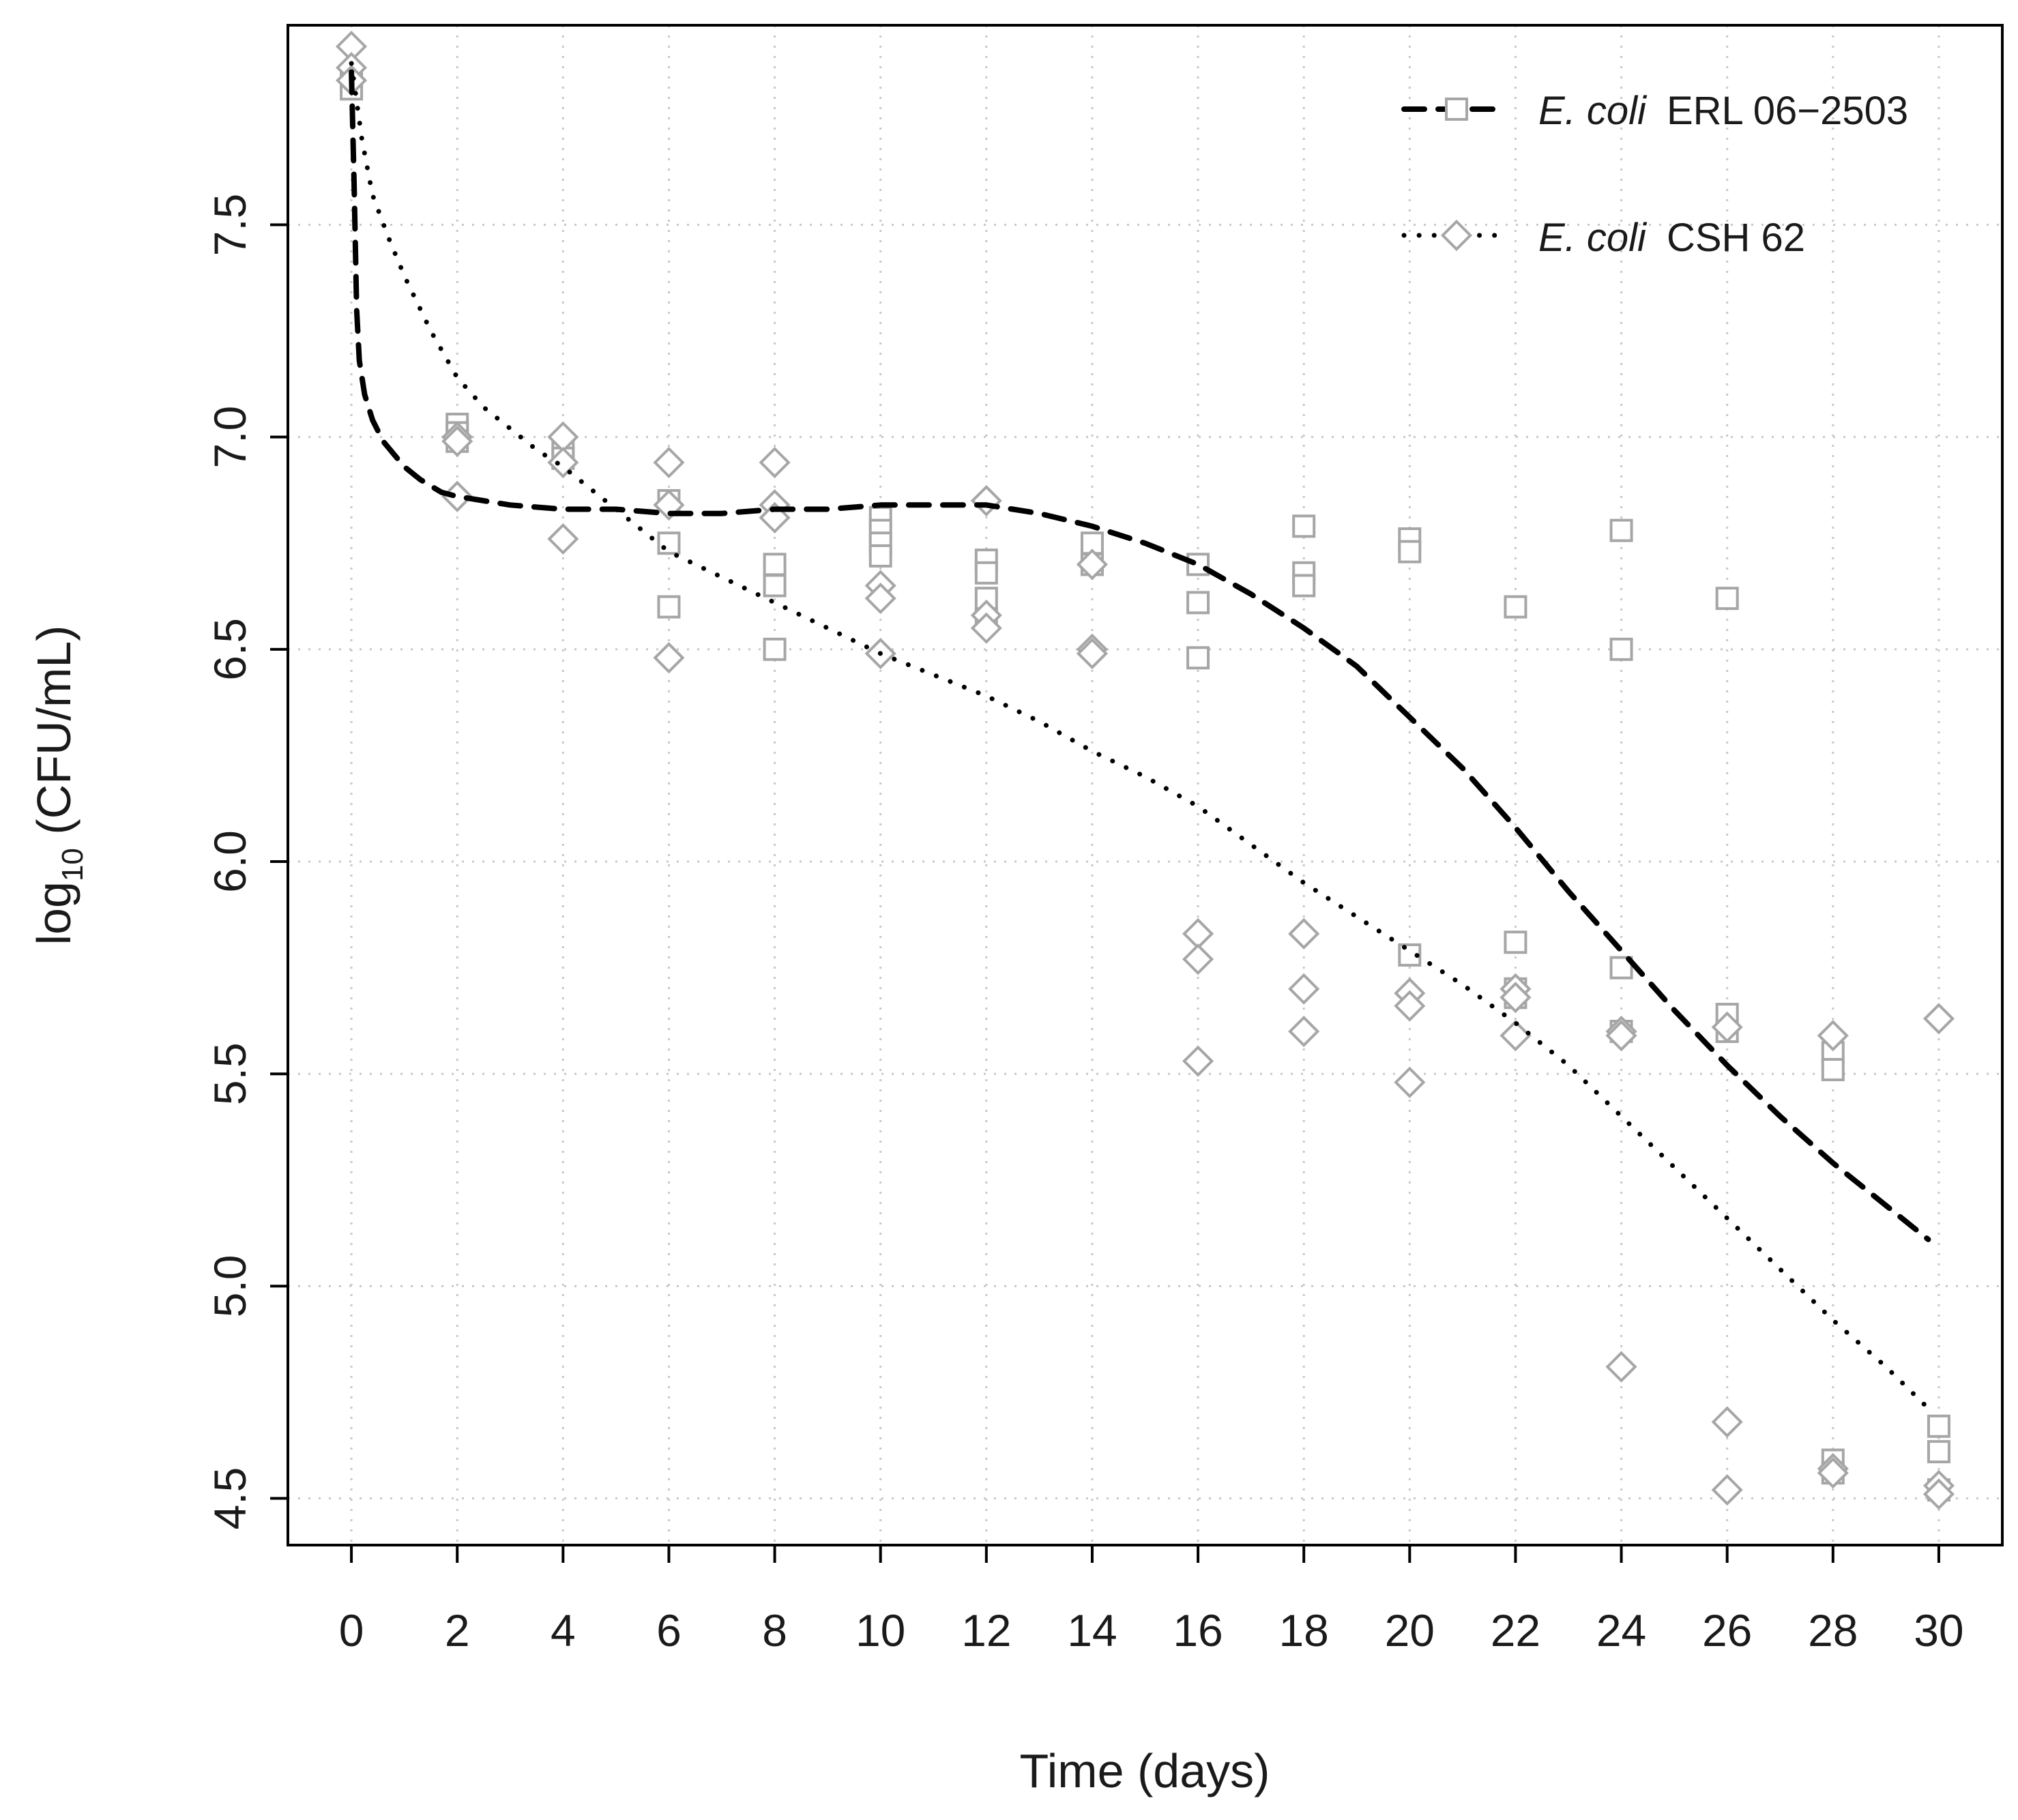 This screenshot has height=1820, width=2018. I want to click on x-axis: 0 2 4 6 8 10 12 14 16 18 20 22 24 26 28 30, so click(1151, 1600).